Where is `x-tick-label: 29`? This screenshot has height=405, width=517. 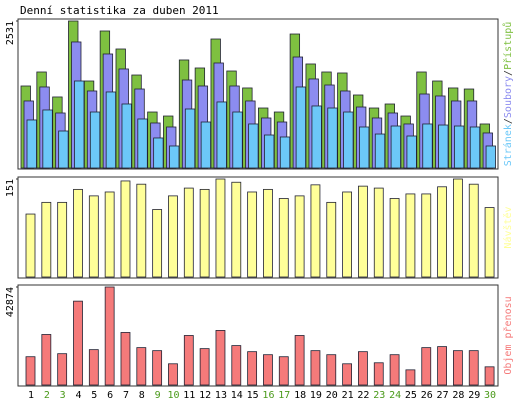
x-tick-label: 29 is located at coordinates (474, 395).